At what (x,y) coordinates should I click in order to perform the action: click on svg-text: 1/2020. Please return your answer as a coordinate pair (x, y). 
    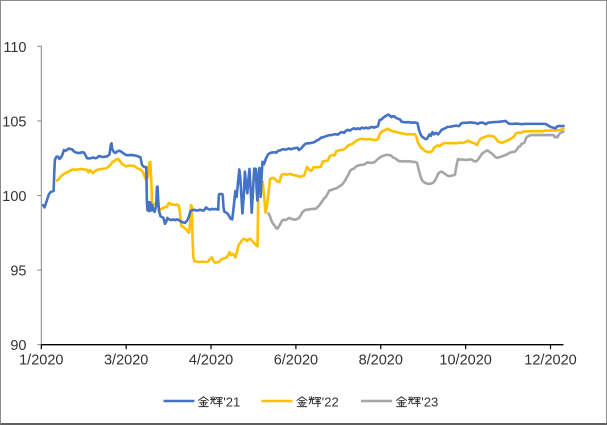
    Looking at the image, I should click on (41, 361).